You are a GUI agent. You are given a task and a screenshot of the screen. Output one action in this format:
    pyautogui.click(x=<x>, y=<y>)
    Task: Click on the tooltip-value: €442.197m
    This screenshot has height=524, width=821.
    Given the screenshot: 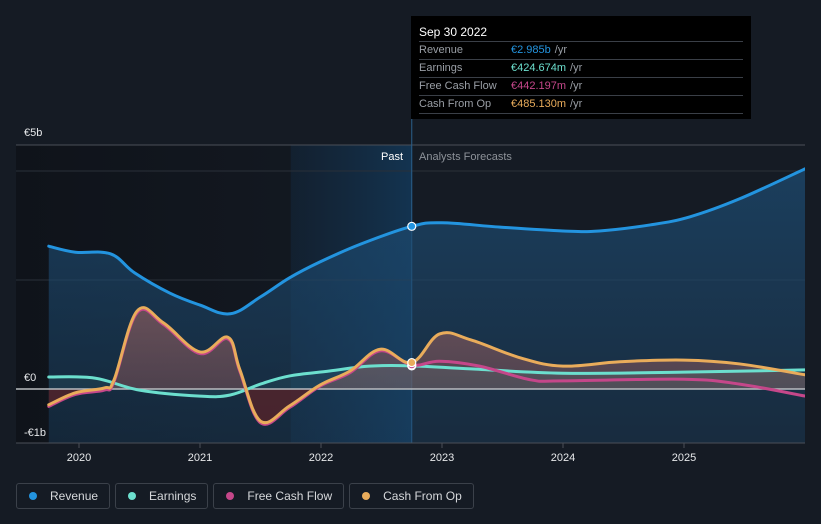 What is the action you would take?
    pyautogui.click(x=539, y=86)
    